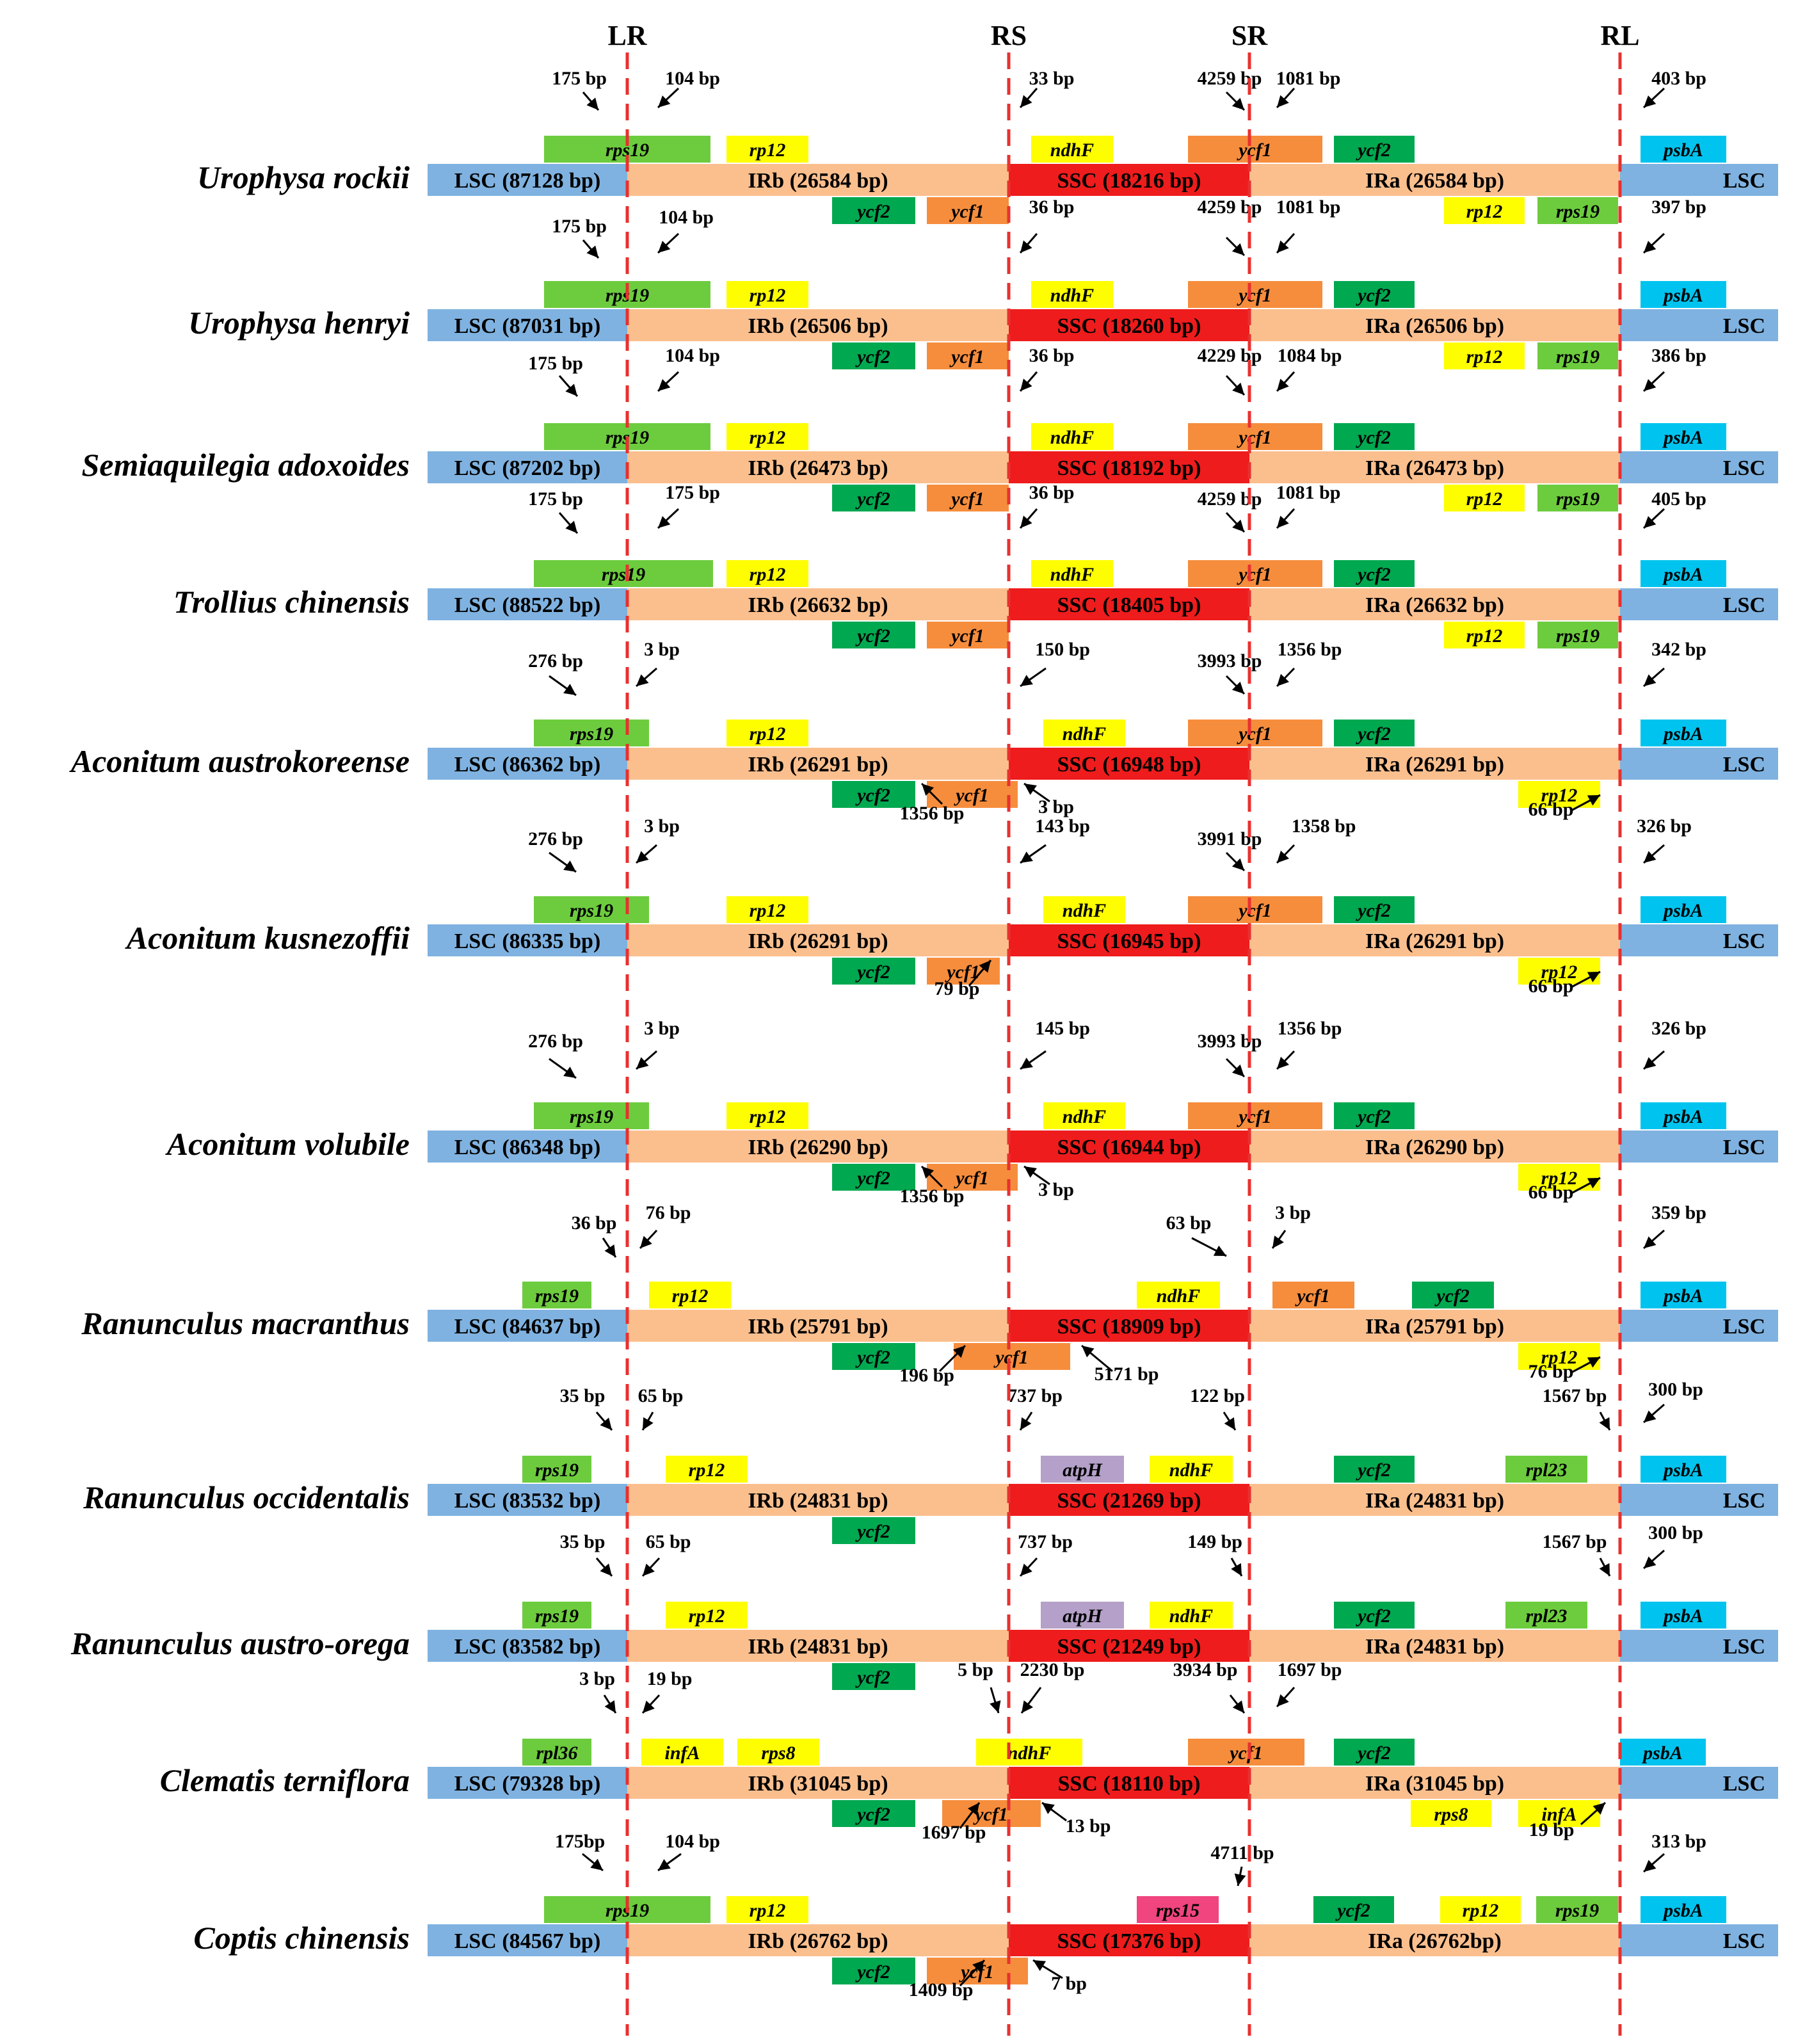 Image resolution: width=1805 pixels, height=2044 pixels. I want to click on region-label: IRb (26584 bp), so click(818, 181).